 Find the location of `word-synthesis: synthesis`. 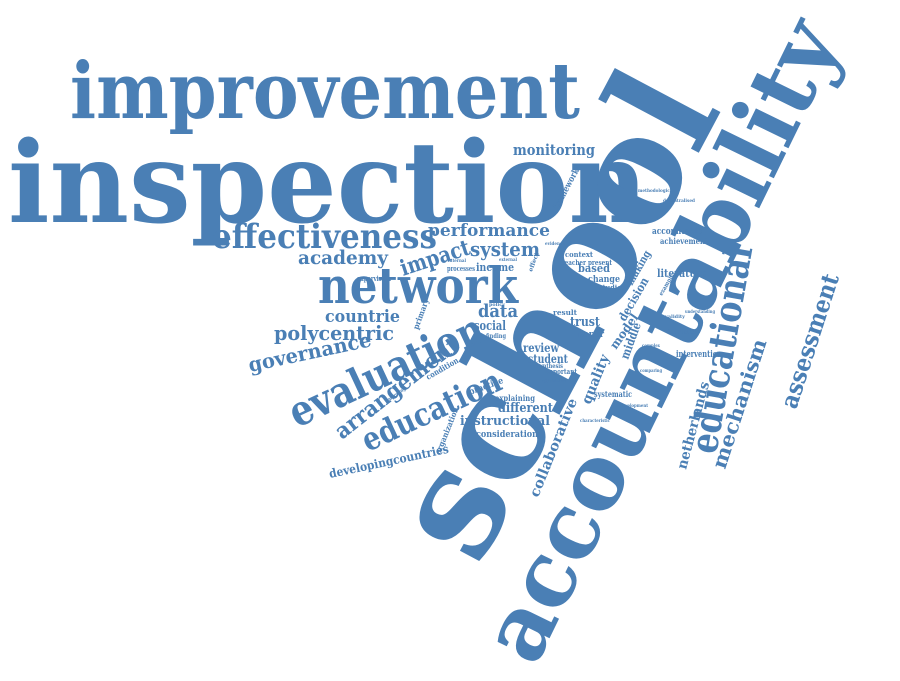

word-synthesis: synthesis is located at coordinates (550, 366).